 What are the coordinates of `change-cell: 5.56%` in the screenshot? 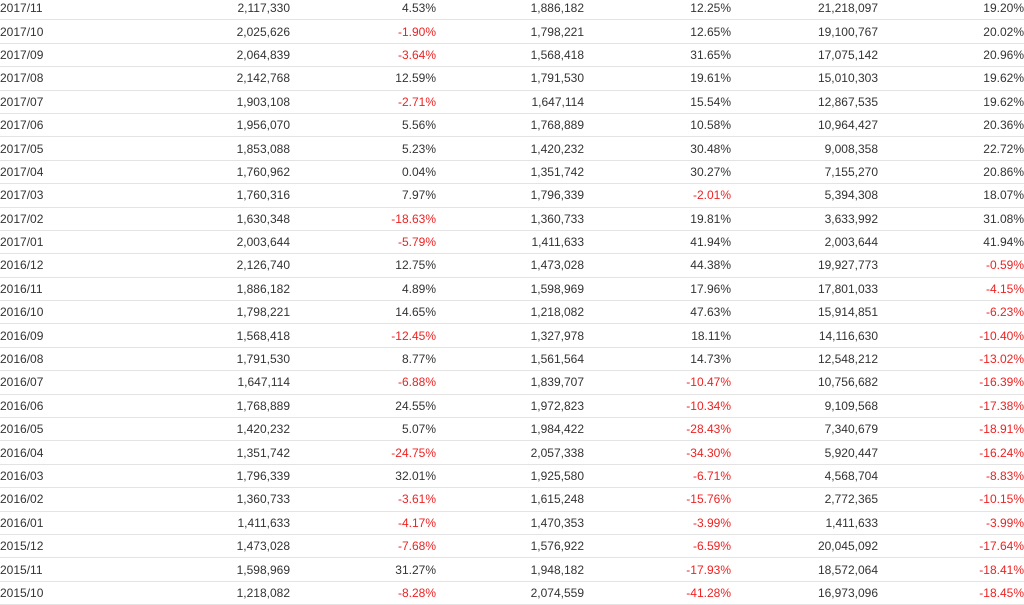 It's located at (363, 125).